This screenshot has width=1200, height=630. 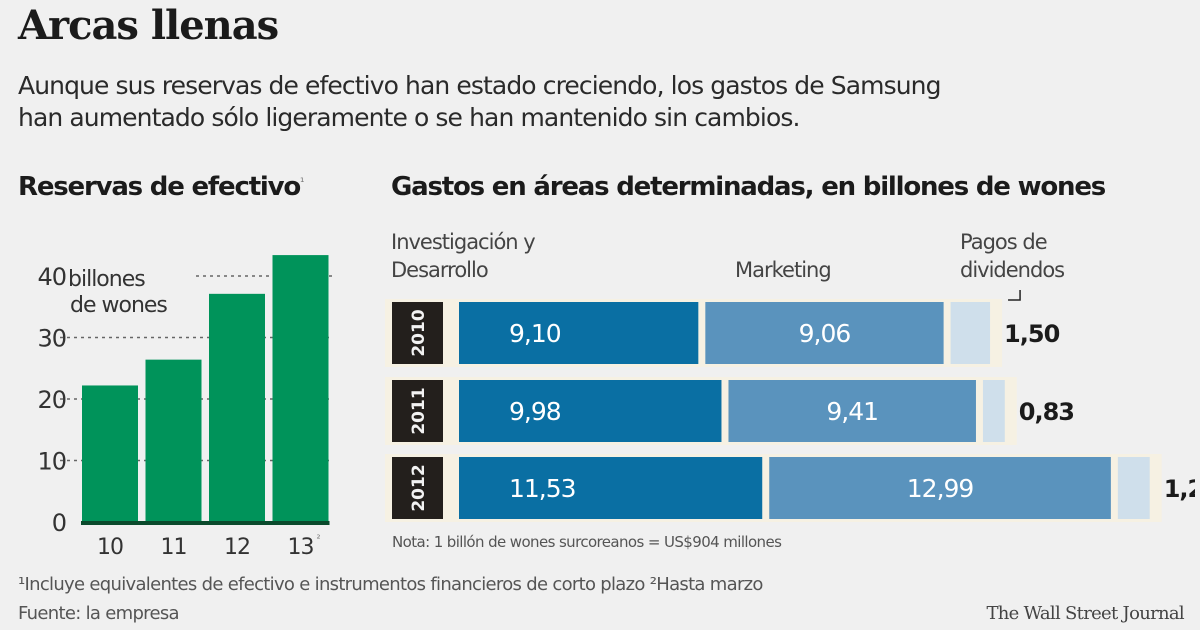 I want to click on legend-label-line-1: Marketing, so click(x=783, y=270).